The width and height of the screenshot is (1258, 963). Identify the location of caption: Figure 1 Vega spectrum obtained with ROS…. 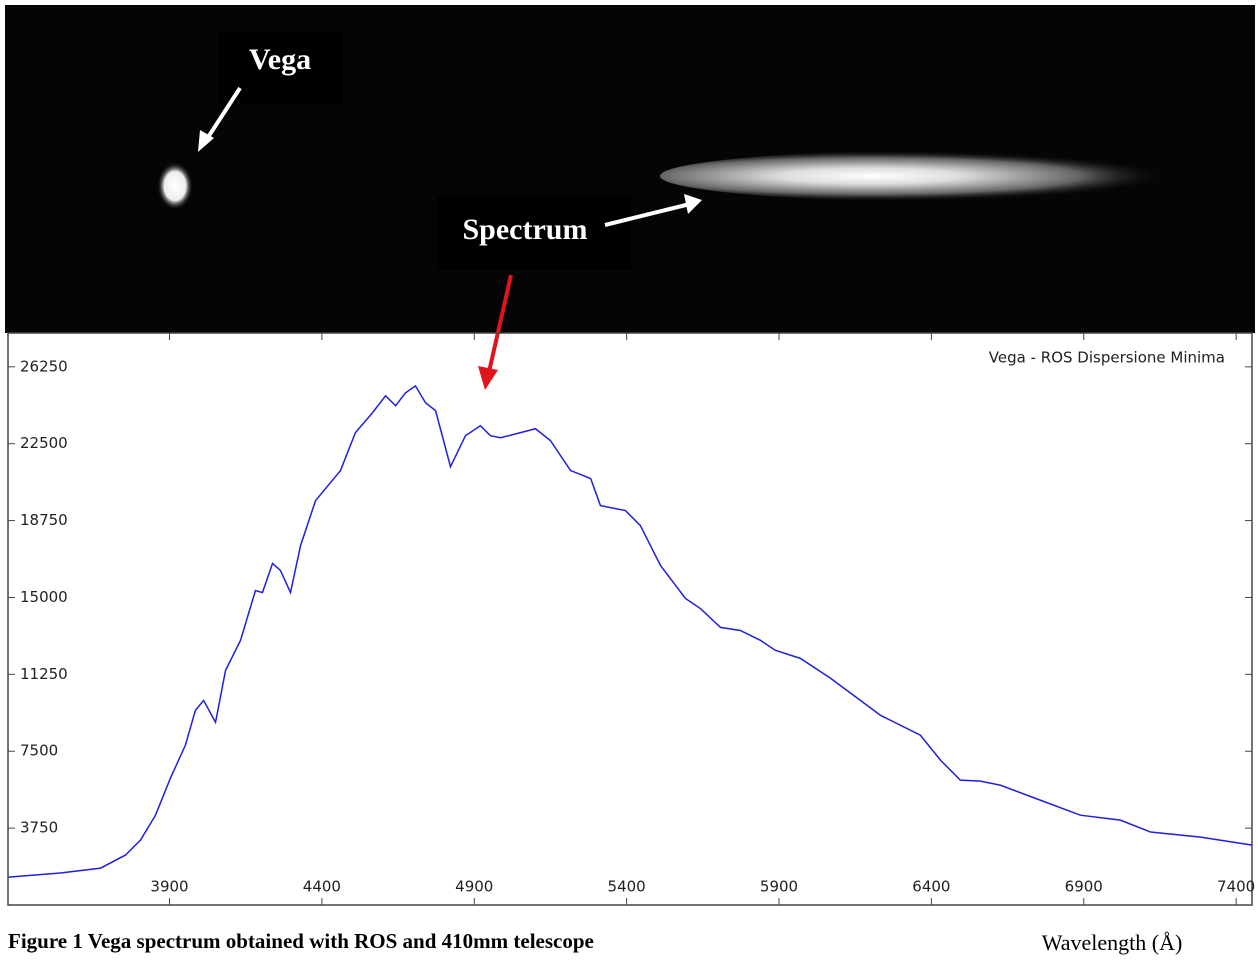
(301, 941).